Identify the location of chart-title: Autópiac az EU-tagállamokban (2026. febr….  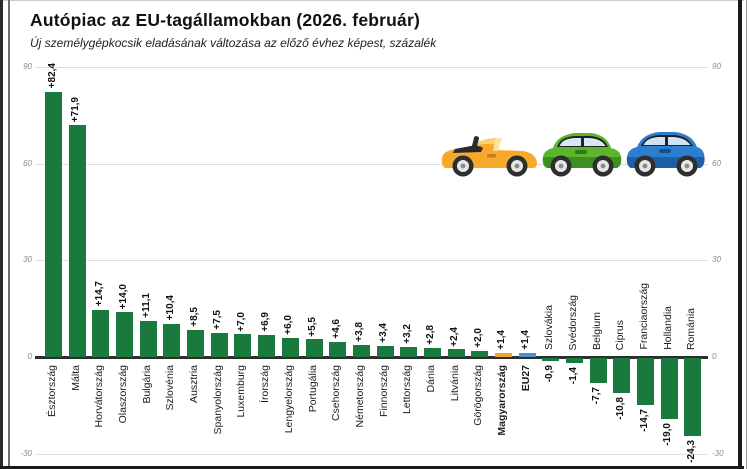
(225, 20).